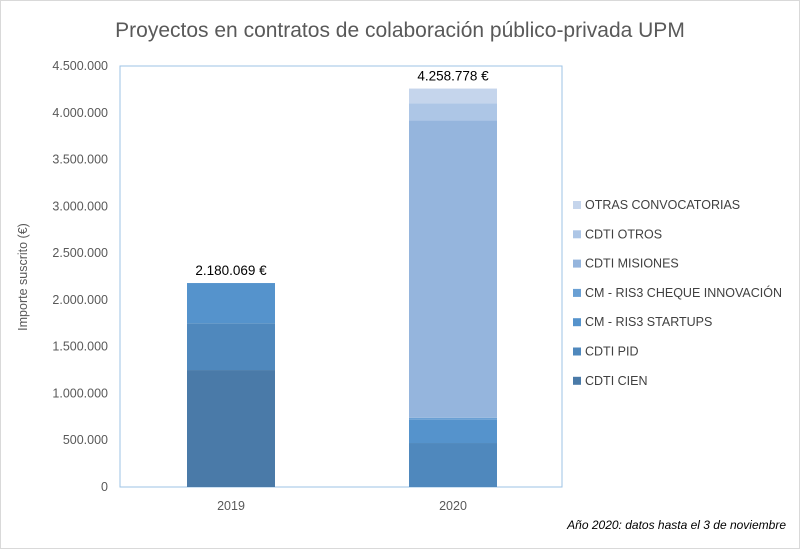 The image size is (800, 549). I want to click on legend-entry: CM - RIS3 STARTUPS, so click(648, 322).